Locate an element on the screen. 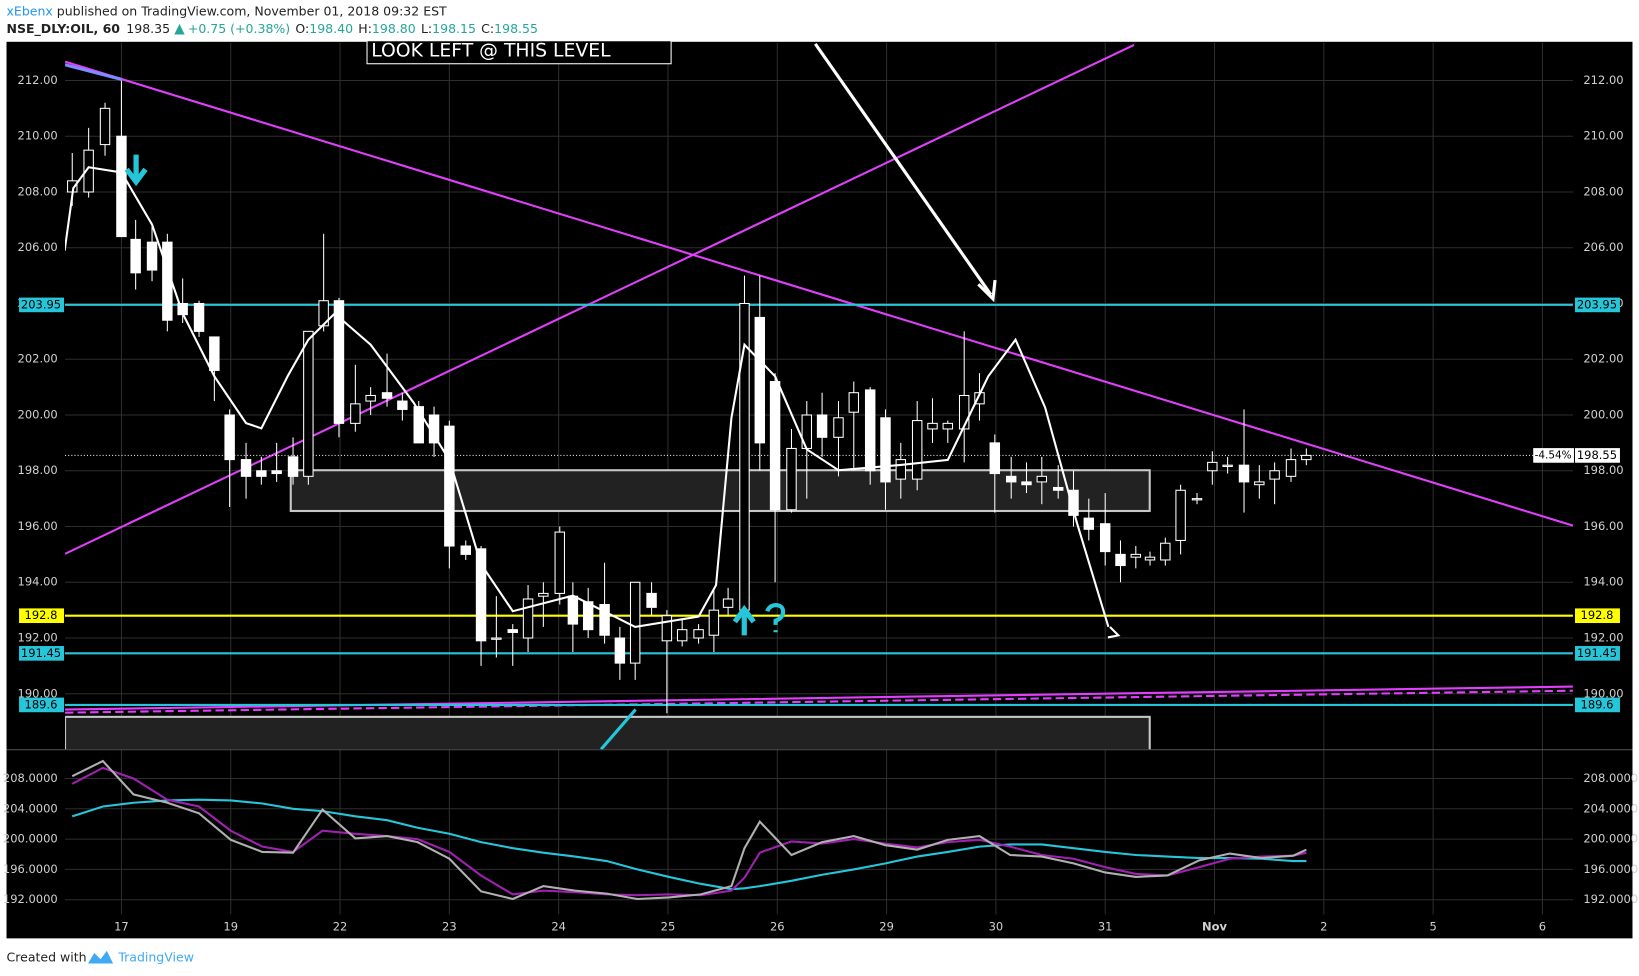 Image resolution: width=1639 pixels, height=976 pixels. y-tick-label: 194.00 is located at coordinates (38, 582).